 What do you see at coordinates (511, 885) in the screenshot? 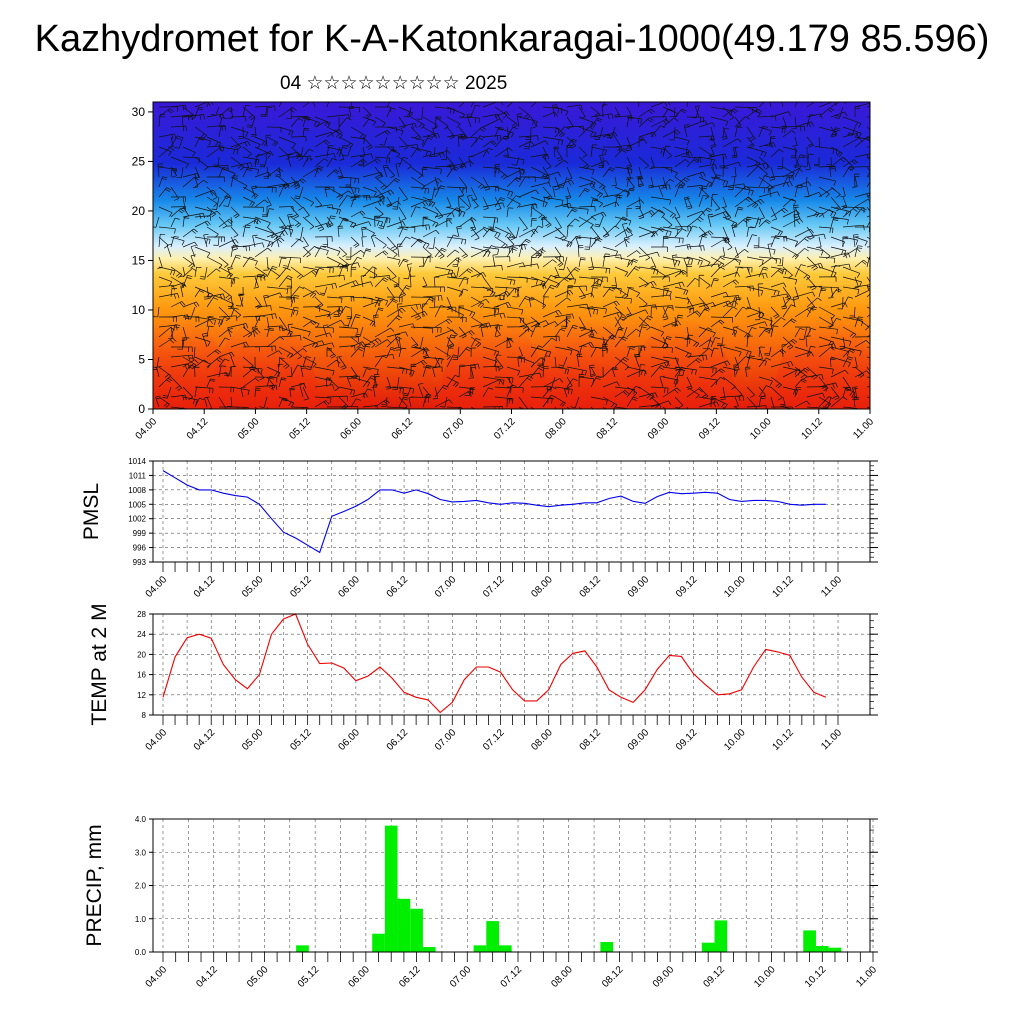
I see `plot-frame` at bounding box center [511, 885].